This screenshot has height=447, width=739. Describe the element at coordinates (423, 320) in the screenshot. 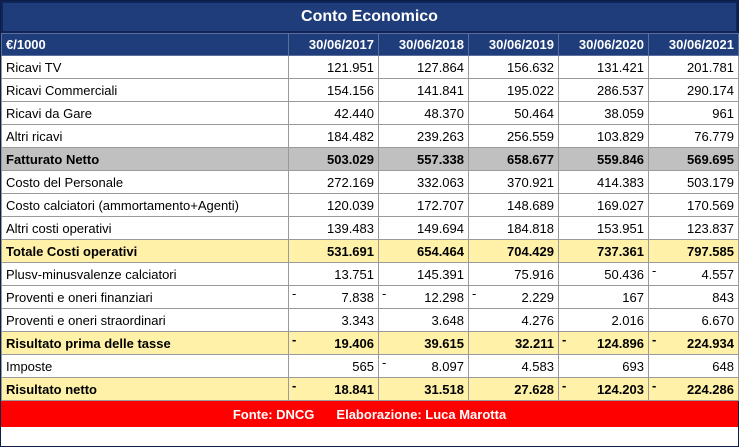

I see `value-cell: 3.648` at that location.